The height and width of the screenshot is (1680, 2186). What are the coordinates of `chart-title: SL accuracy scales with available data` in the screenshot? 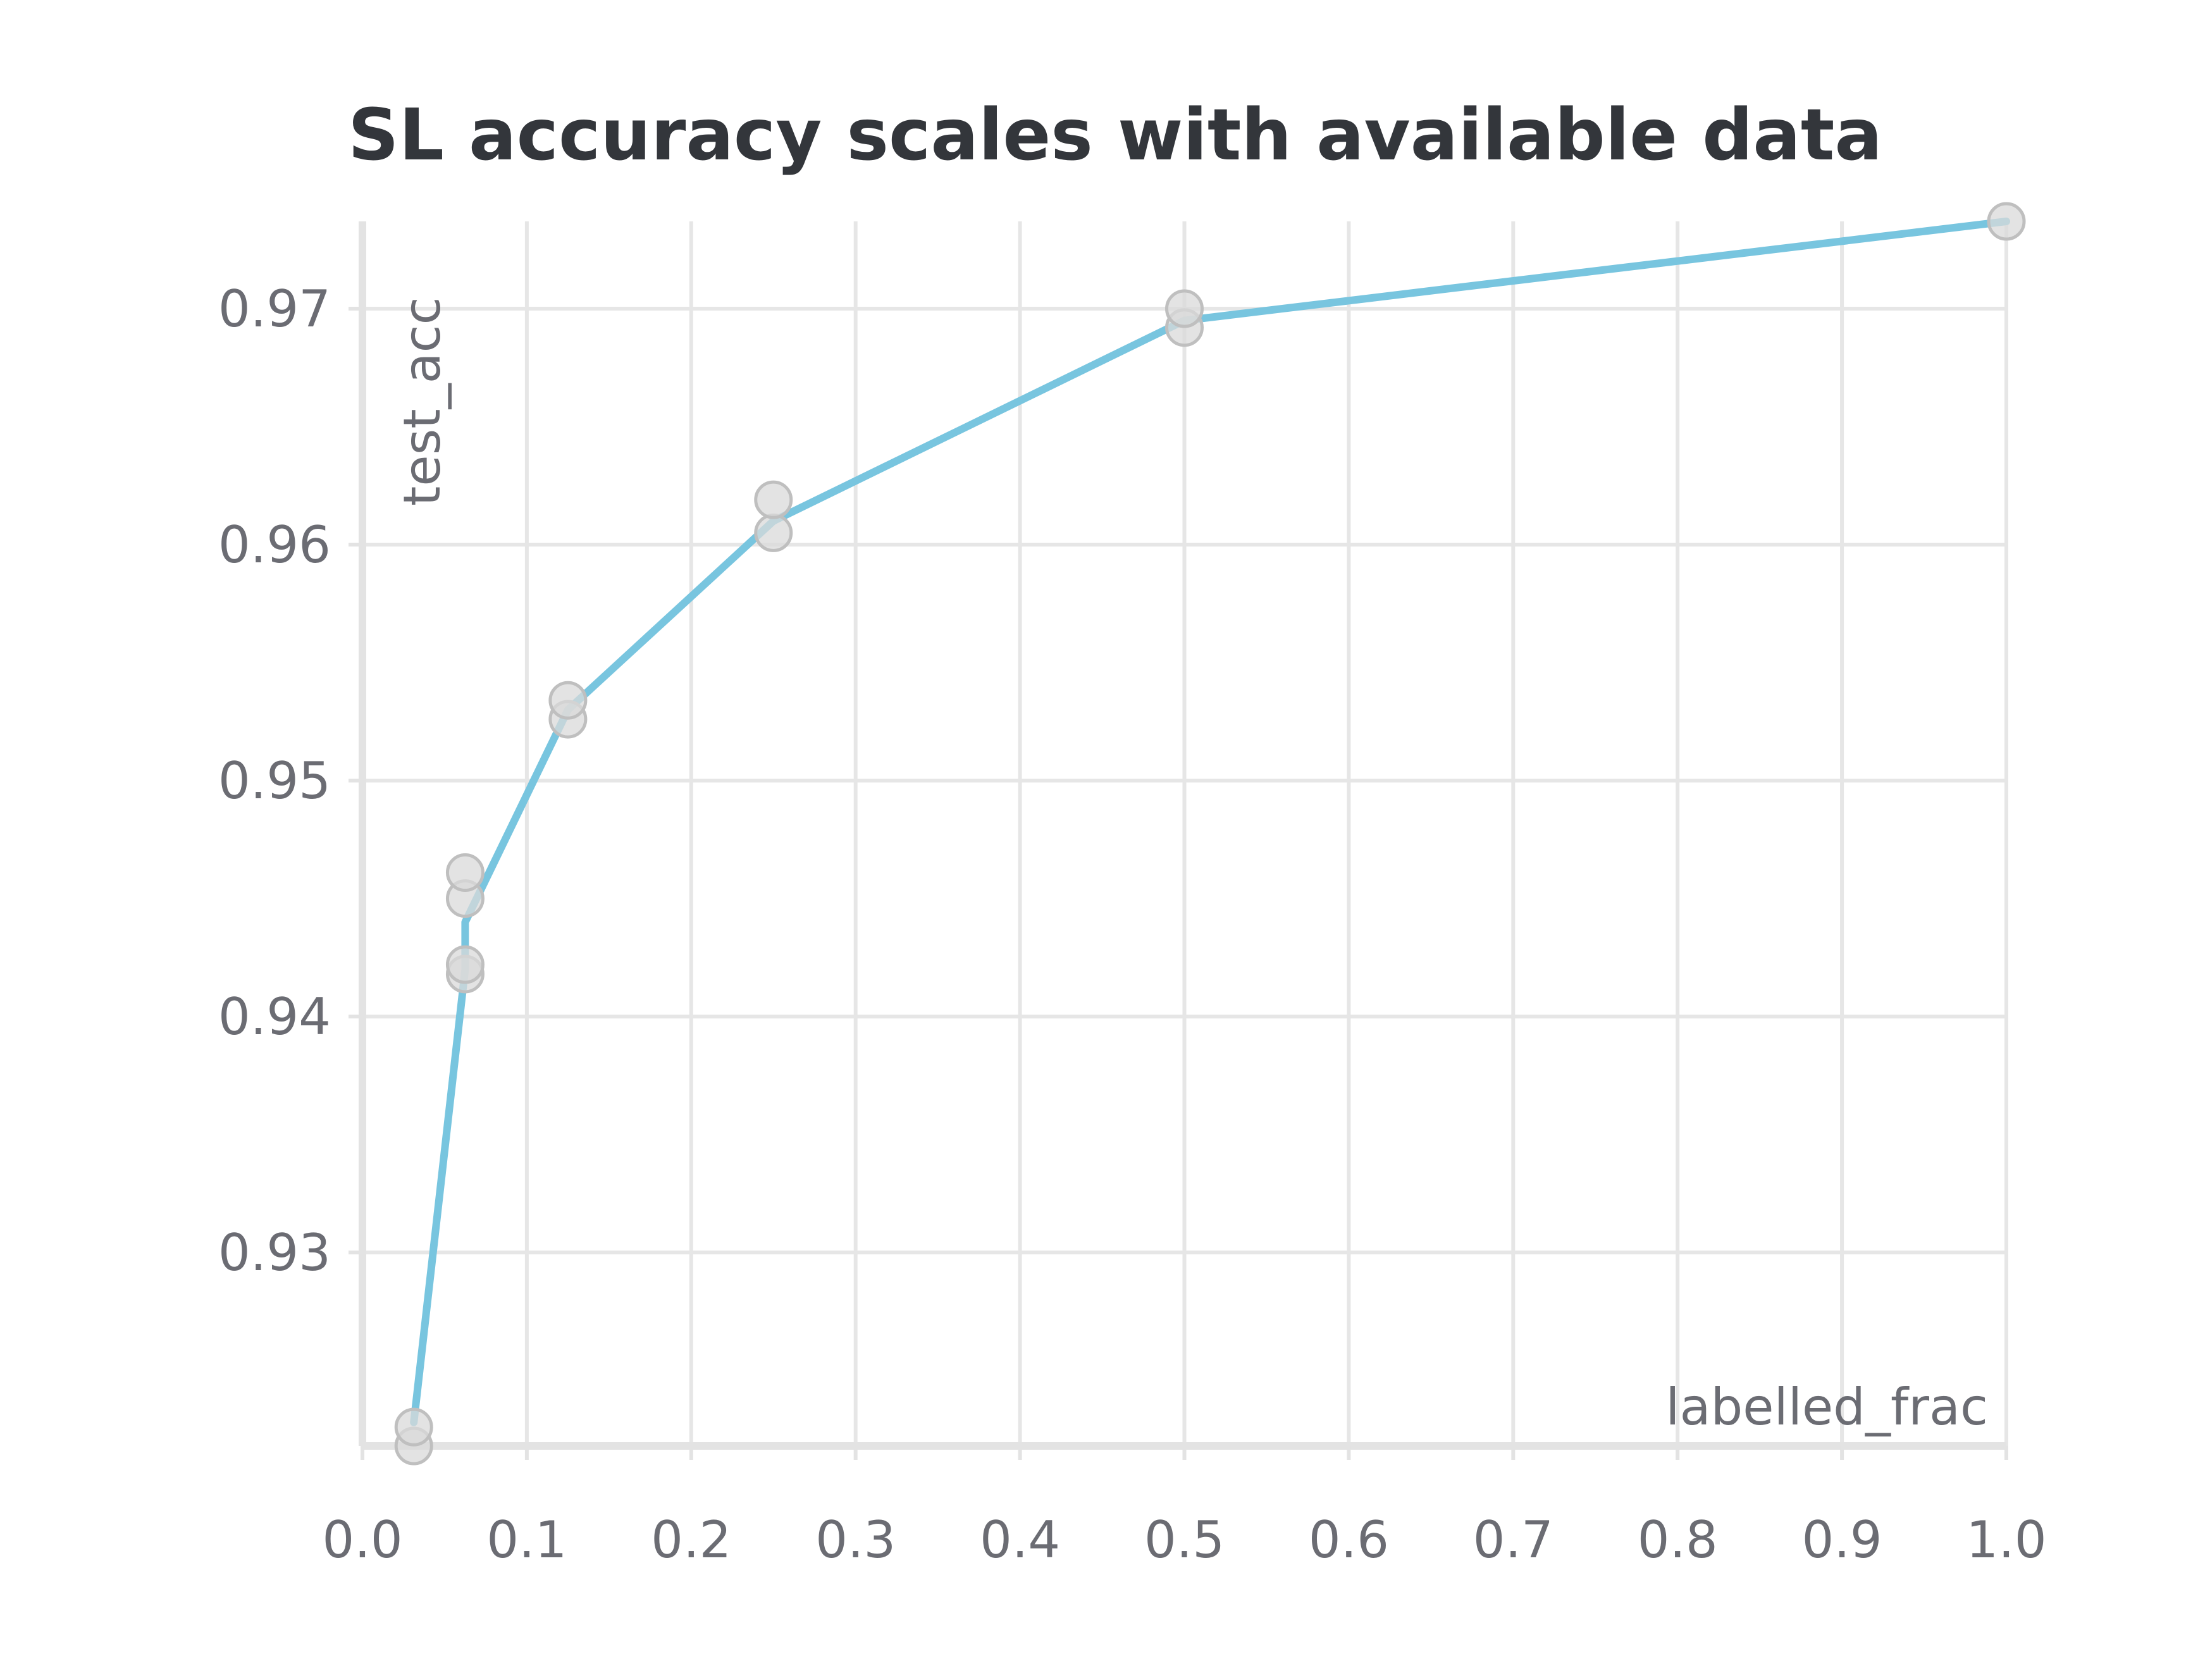 It's located at (1115, 135).